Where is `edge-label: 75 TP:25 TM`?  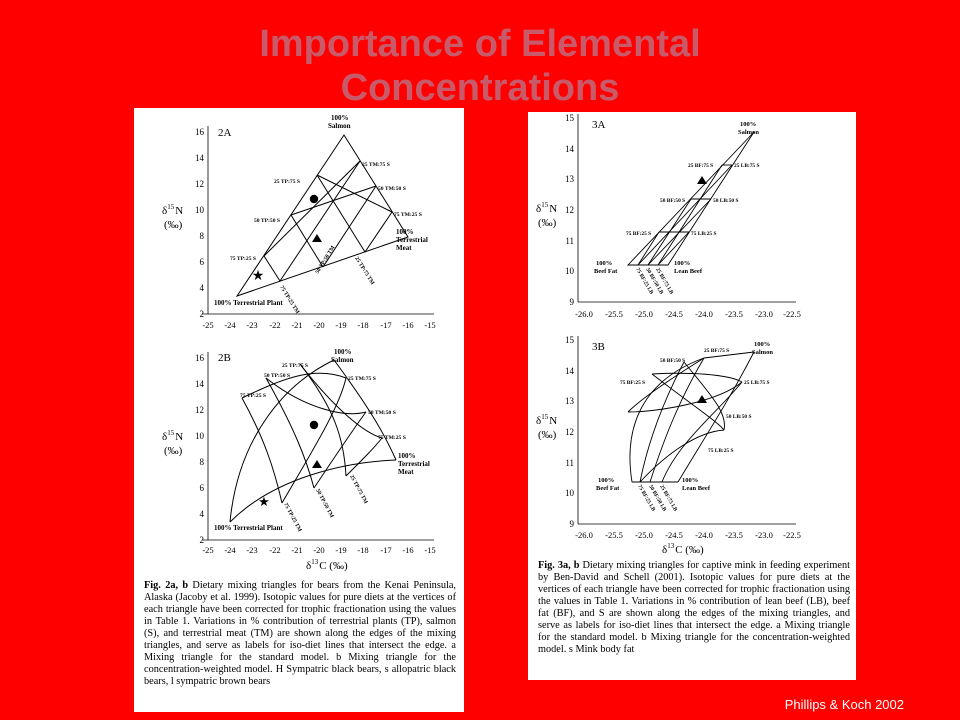 edge-label: 75 TP:25 TM is located at coordinates (292, 518).